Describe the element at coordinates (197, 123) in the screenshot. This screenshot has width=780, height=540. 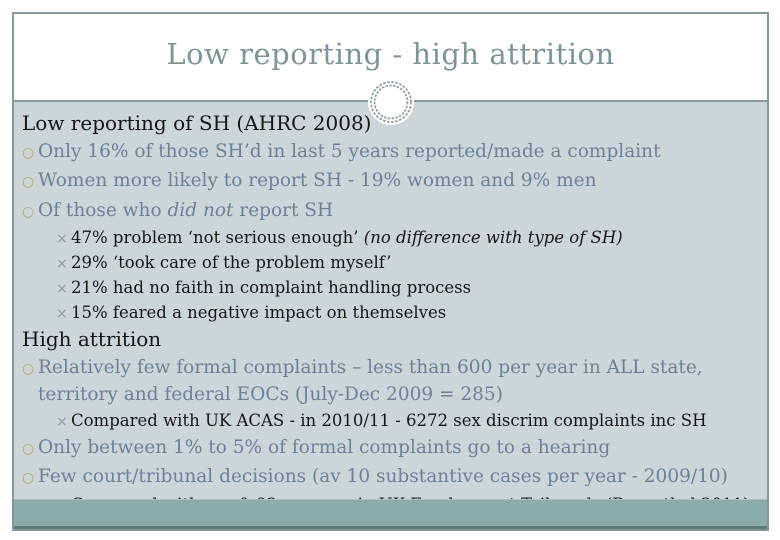
I see `heading-text: Low reporting of SH (AHRC 2008)` at that location.